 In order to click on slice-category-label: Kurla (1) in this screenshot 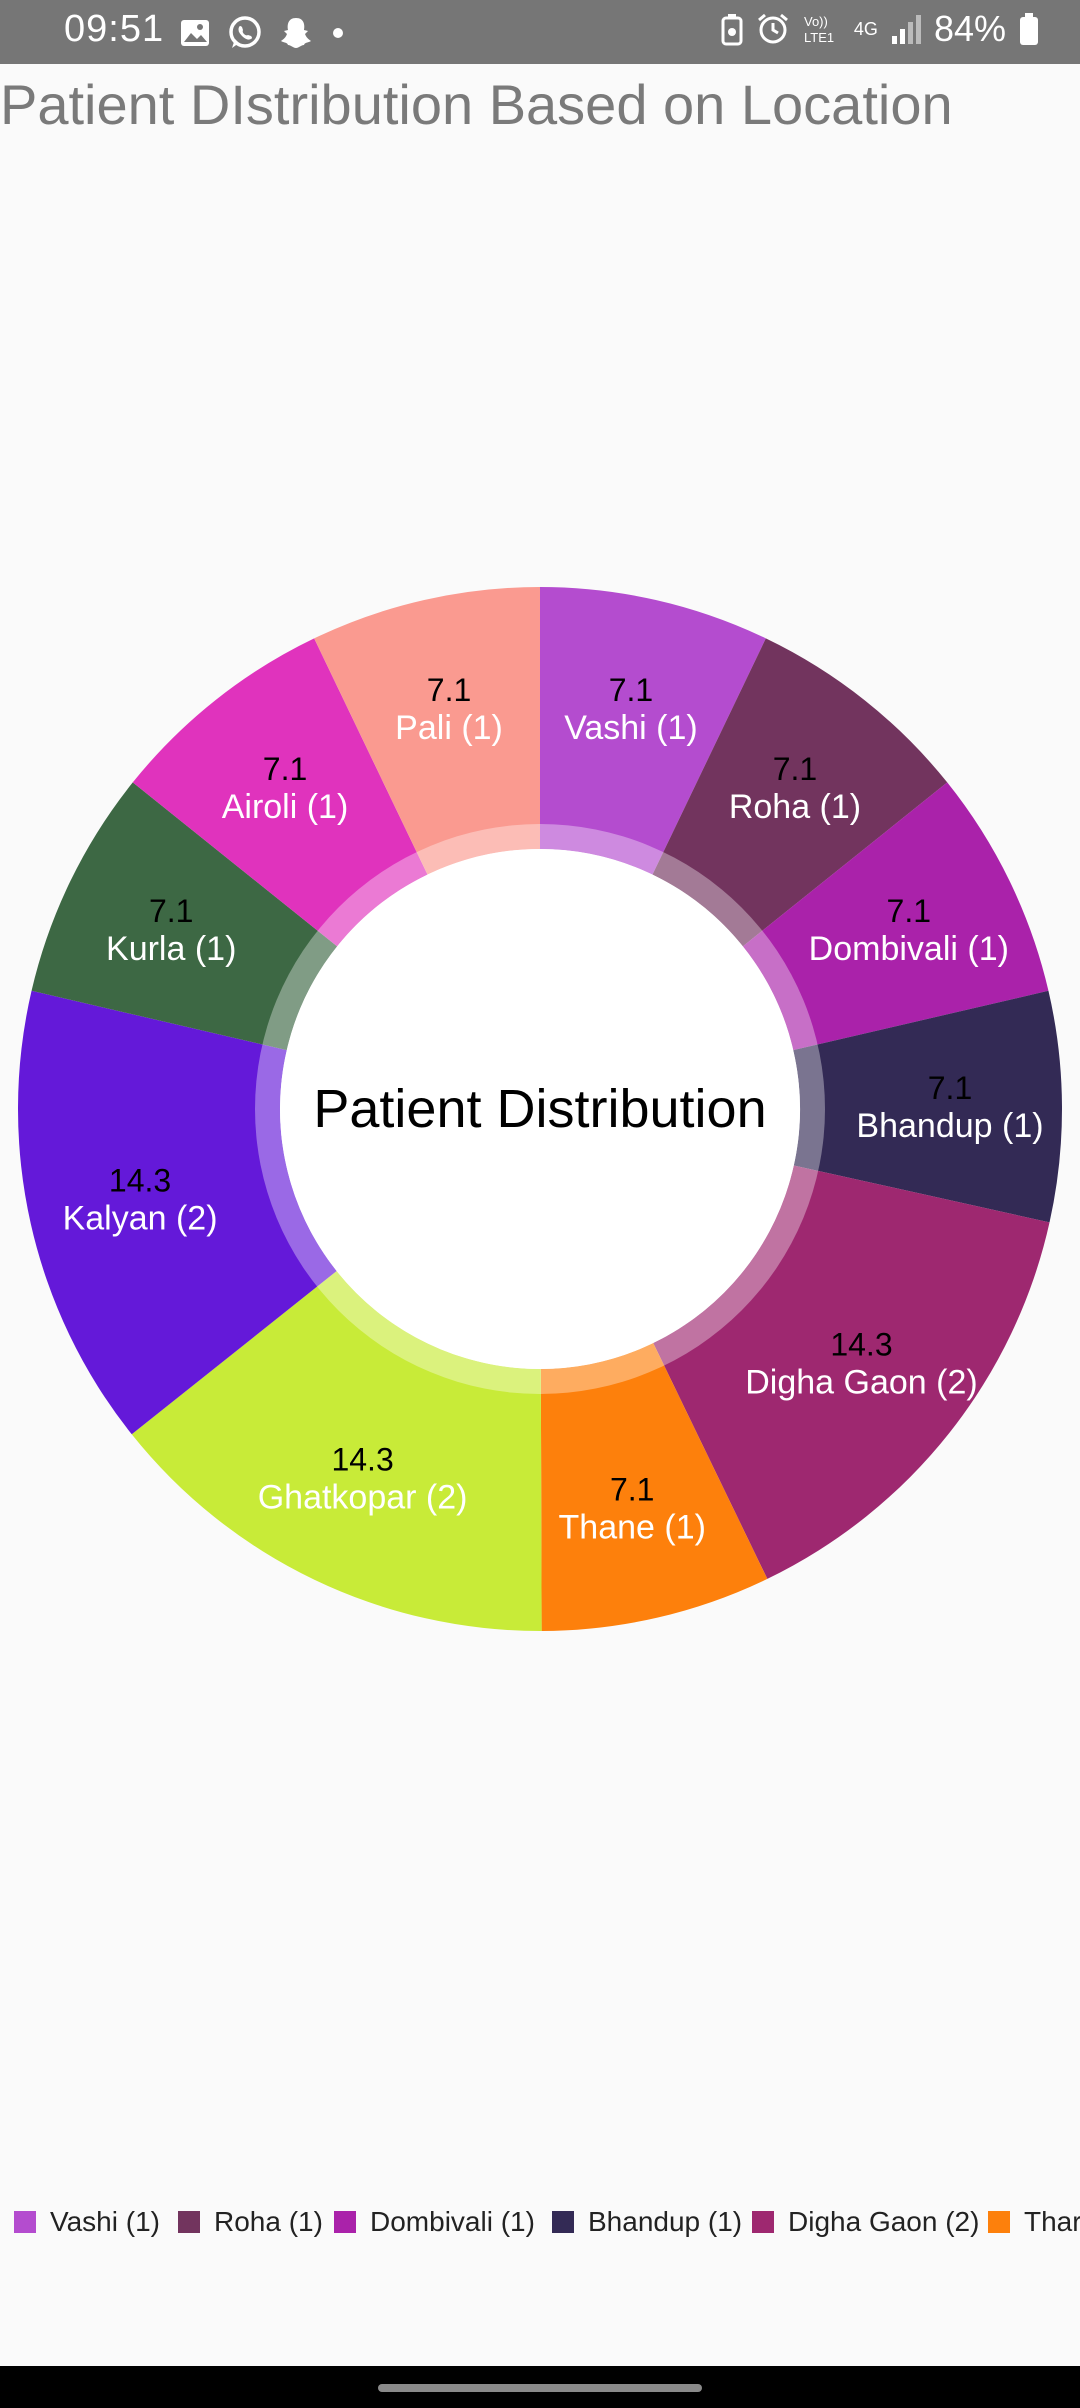, I will do `click(171, 949)`.